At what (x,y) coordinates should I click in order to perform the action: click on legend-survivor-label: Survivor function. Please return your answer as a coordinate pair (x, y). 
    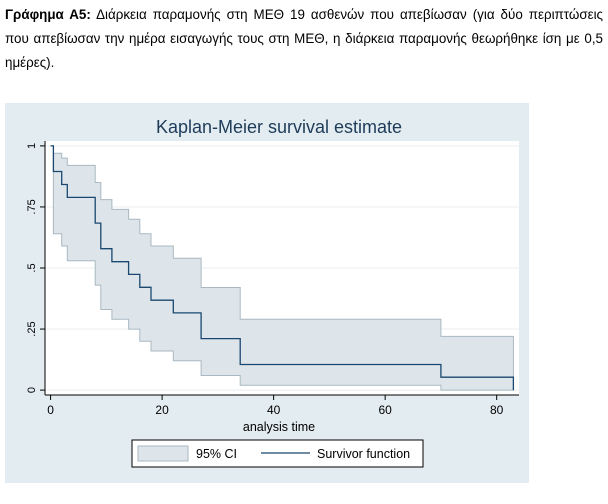
    Looking at the image, I should click on (363, 454).